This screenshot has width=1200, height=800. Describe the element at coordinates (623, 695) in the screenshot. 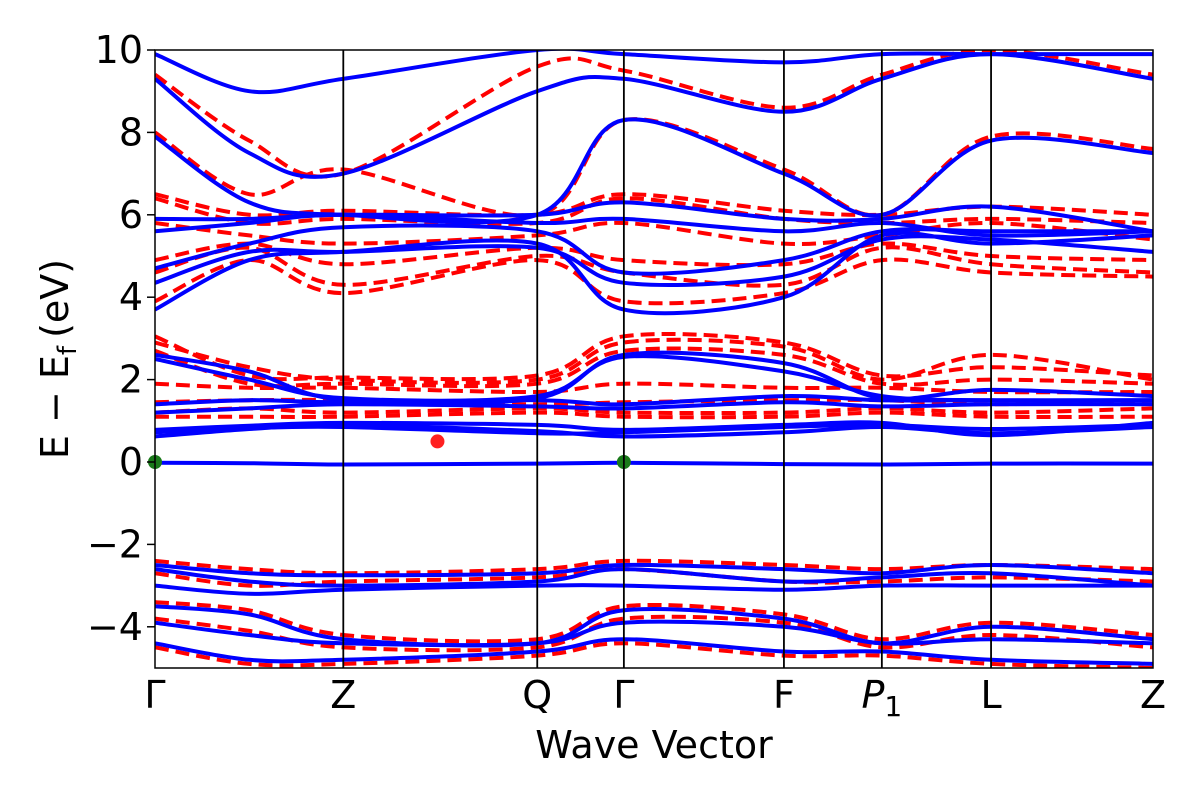

I see `x-tick-label-3: Γ` at that location.